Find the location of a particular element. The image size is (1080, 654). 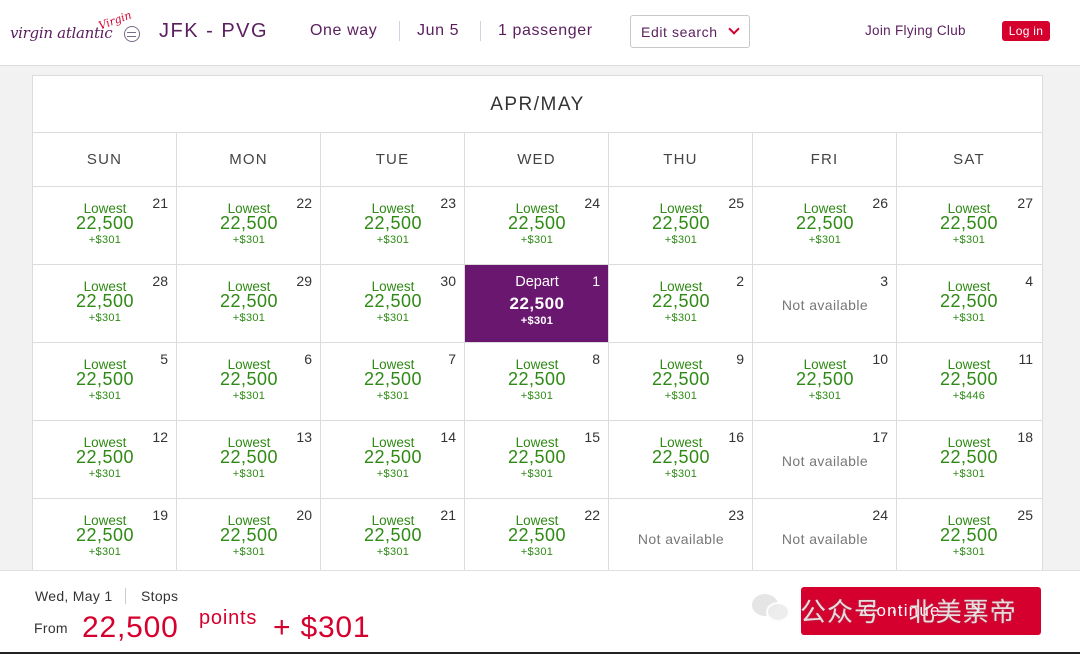

day-number: 3 is located at coordinates (884, 281).